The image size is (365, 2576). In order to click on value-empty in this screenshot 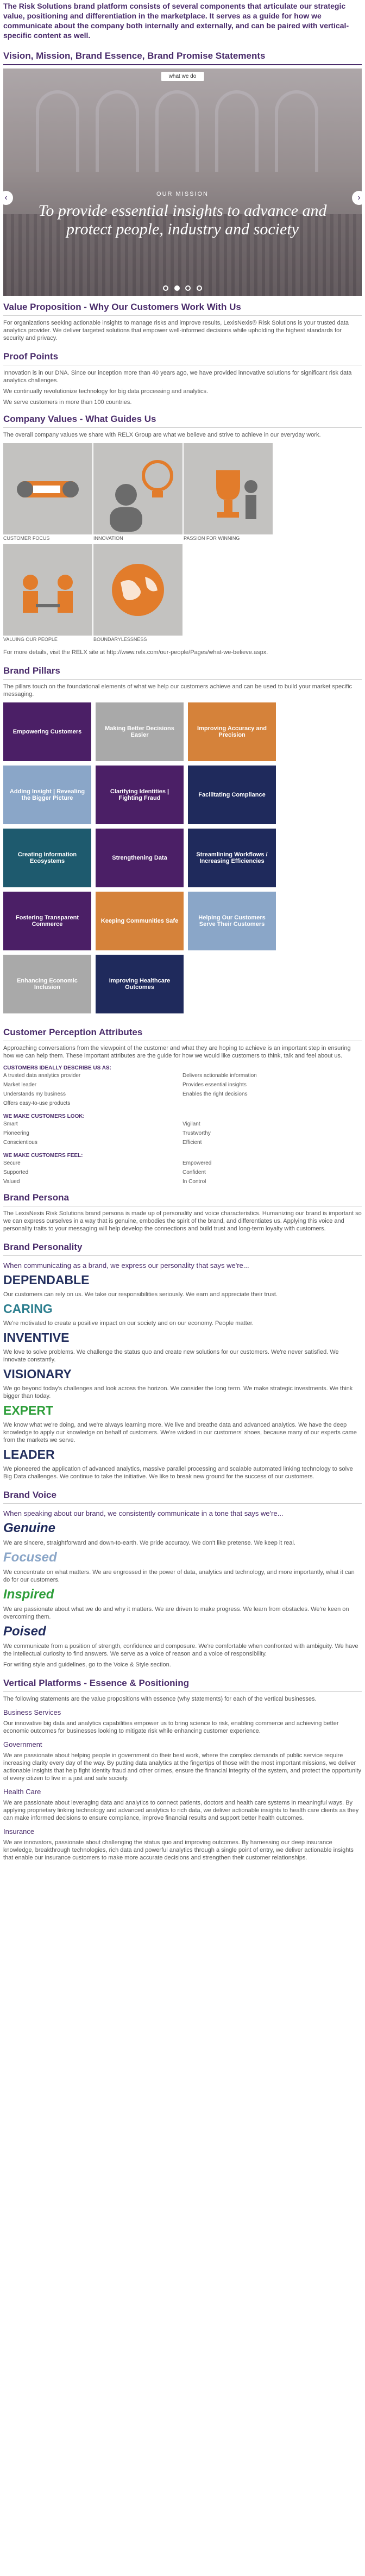, I will do `click(318, 493)`.